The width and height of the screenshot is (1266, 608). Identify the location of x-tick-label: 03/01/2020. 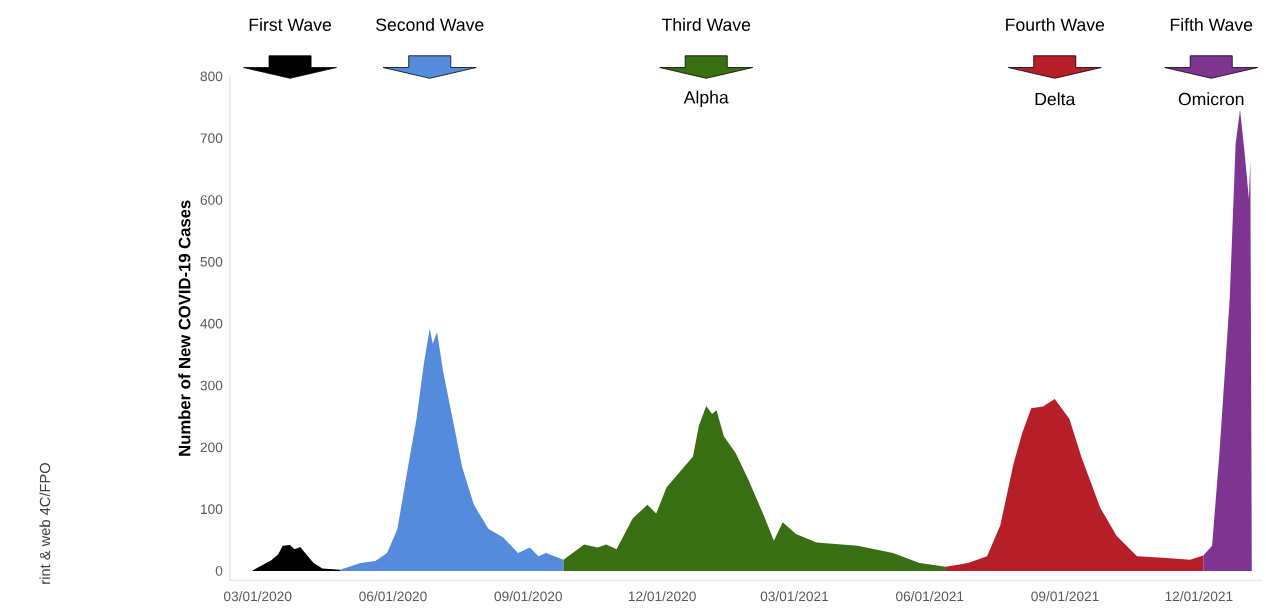
(257, 596).